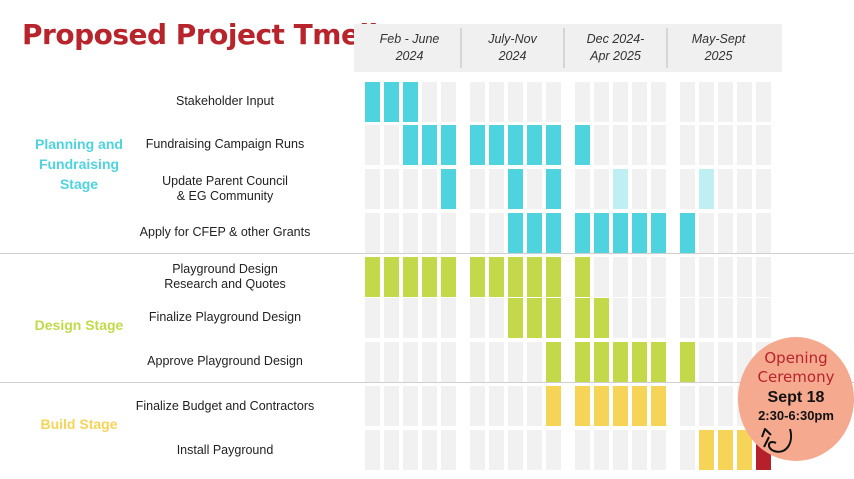  I want to click on period-year: 2024, so click(512, 56).